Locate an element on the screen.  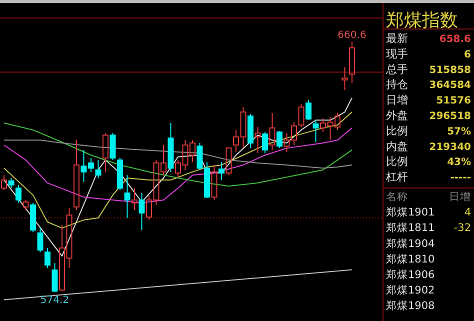
text: 51576 is located at coordinates (454, 101).